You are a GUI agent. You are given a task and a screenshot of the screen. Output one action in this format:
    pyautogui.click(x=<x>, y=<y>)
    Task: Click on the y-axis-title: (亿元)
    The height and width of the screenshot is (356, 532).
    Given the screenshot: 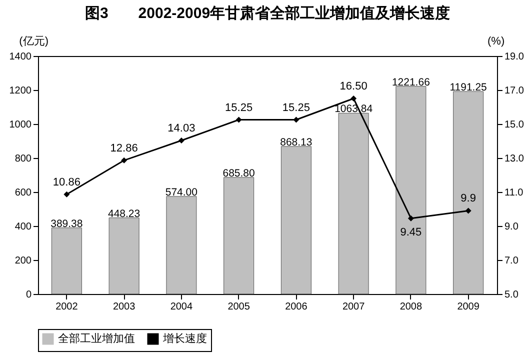 What is the action you would take?
    pyautogui.click(x=33, y=42)
    